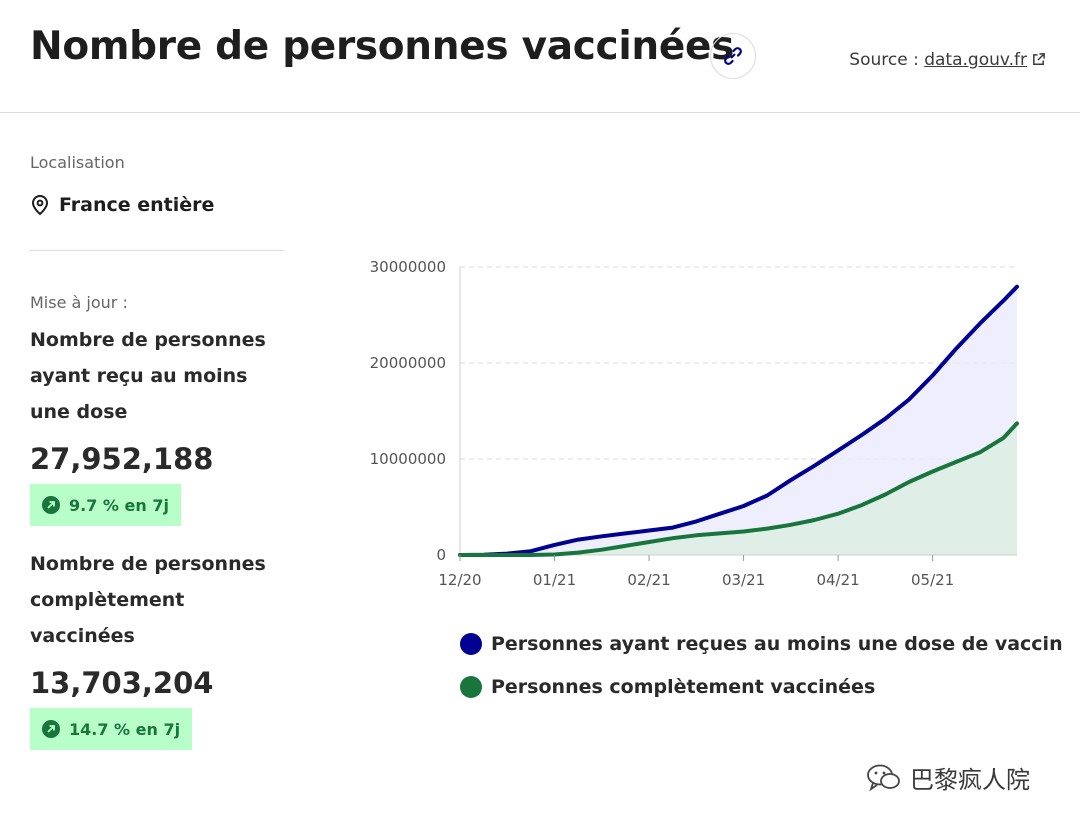  What do you see at coordinates (459, 580) in the screenshot?
I see `x-tick-label: 12/20` at bounding box center [459, 580].